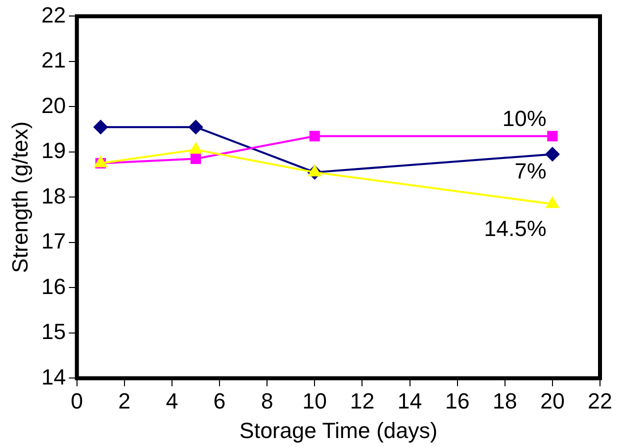 The width and height of the screenshot is (626, 447). Describe the element at coordinates (172, 401) in the screenshot. I see `x-tick-label: 4` at that location.